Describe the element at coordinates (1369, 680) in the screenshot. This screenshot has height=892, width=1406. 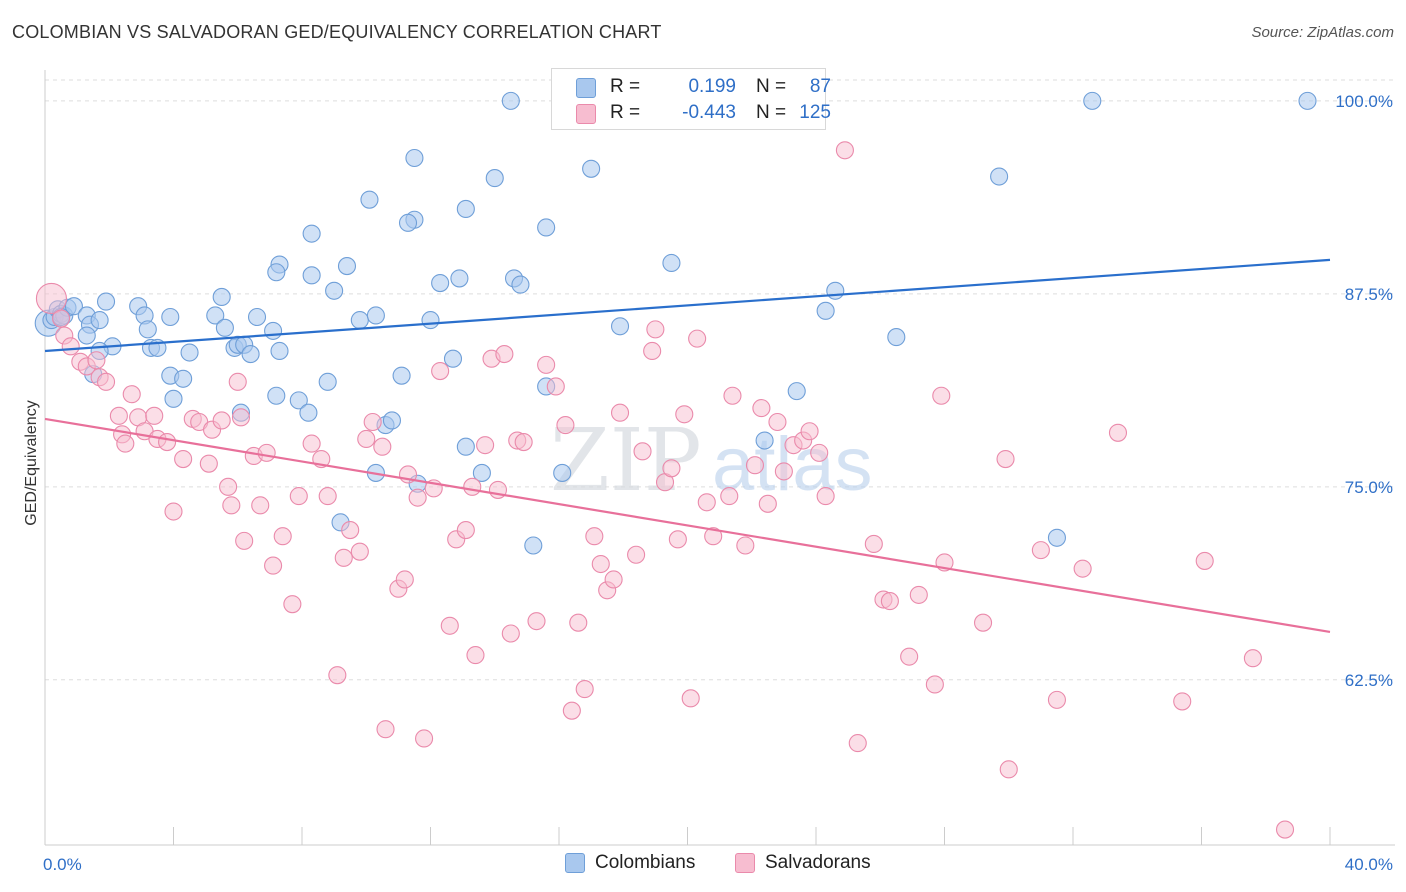
I see `y-tick-label: 62.5%` at that location.